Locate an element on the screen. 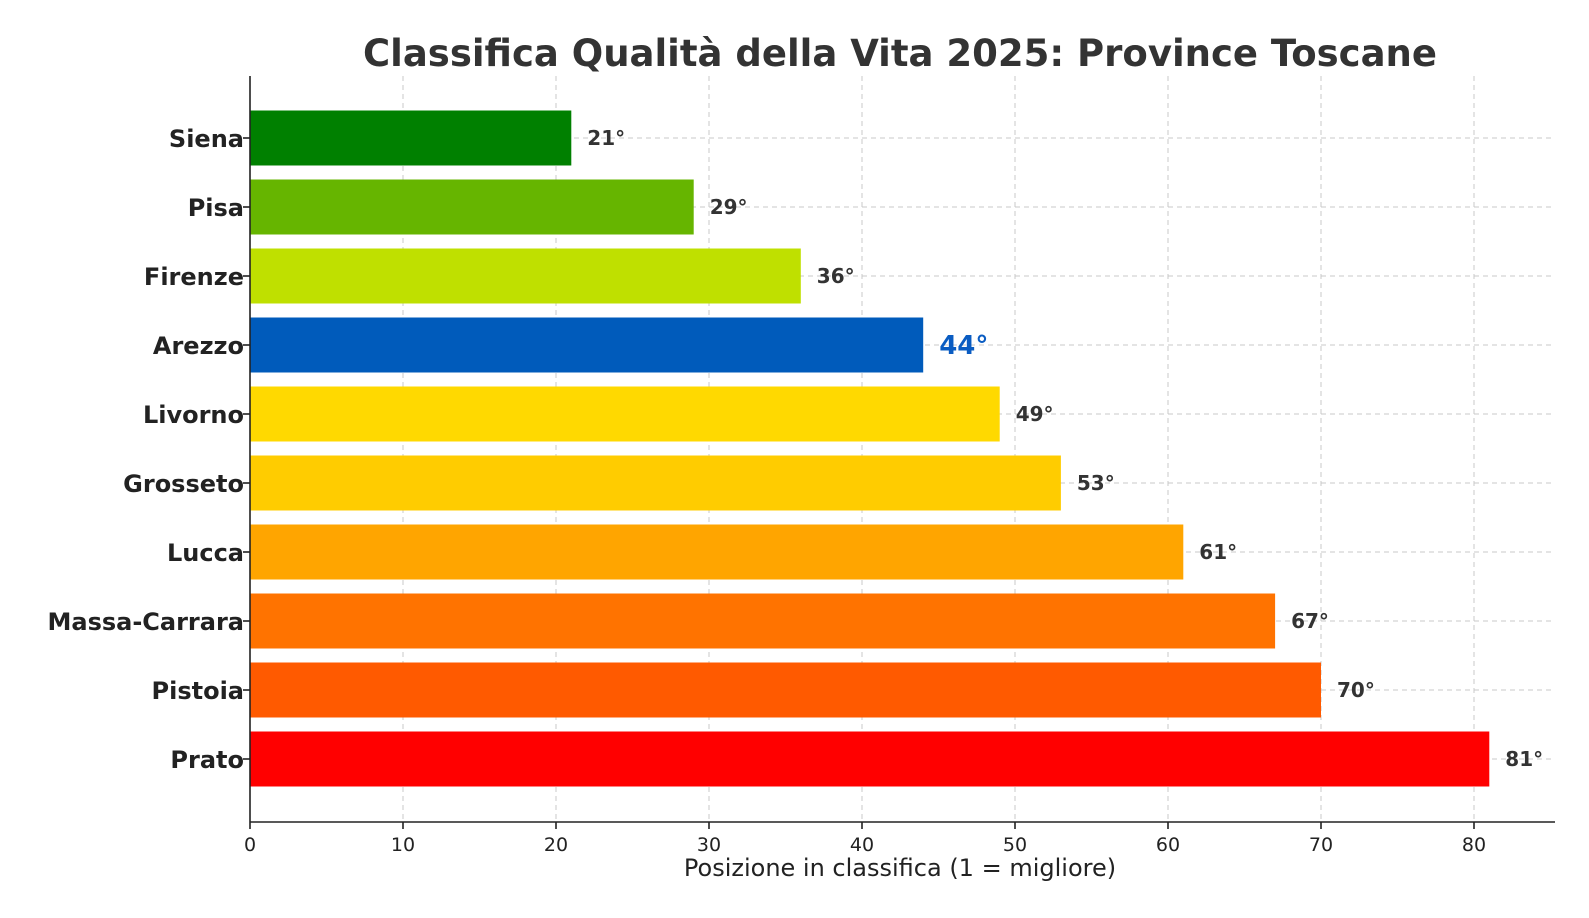 The image size is (1589, 918). x-tick-label: 40 is located at coordinates (862, 845).